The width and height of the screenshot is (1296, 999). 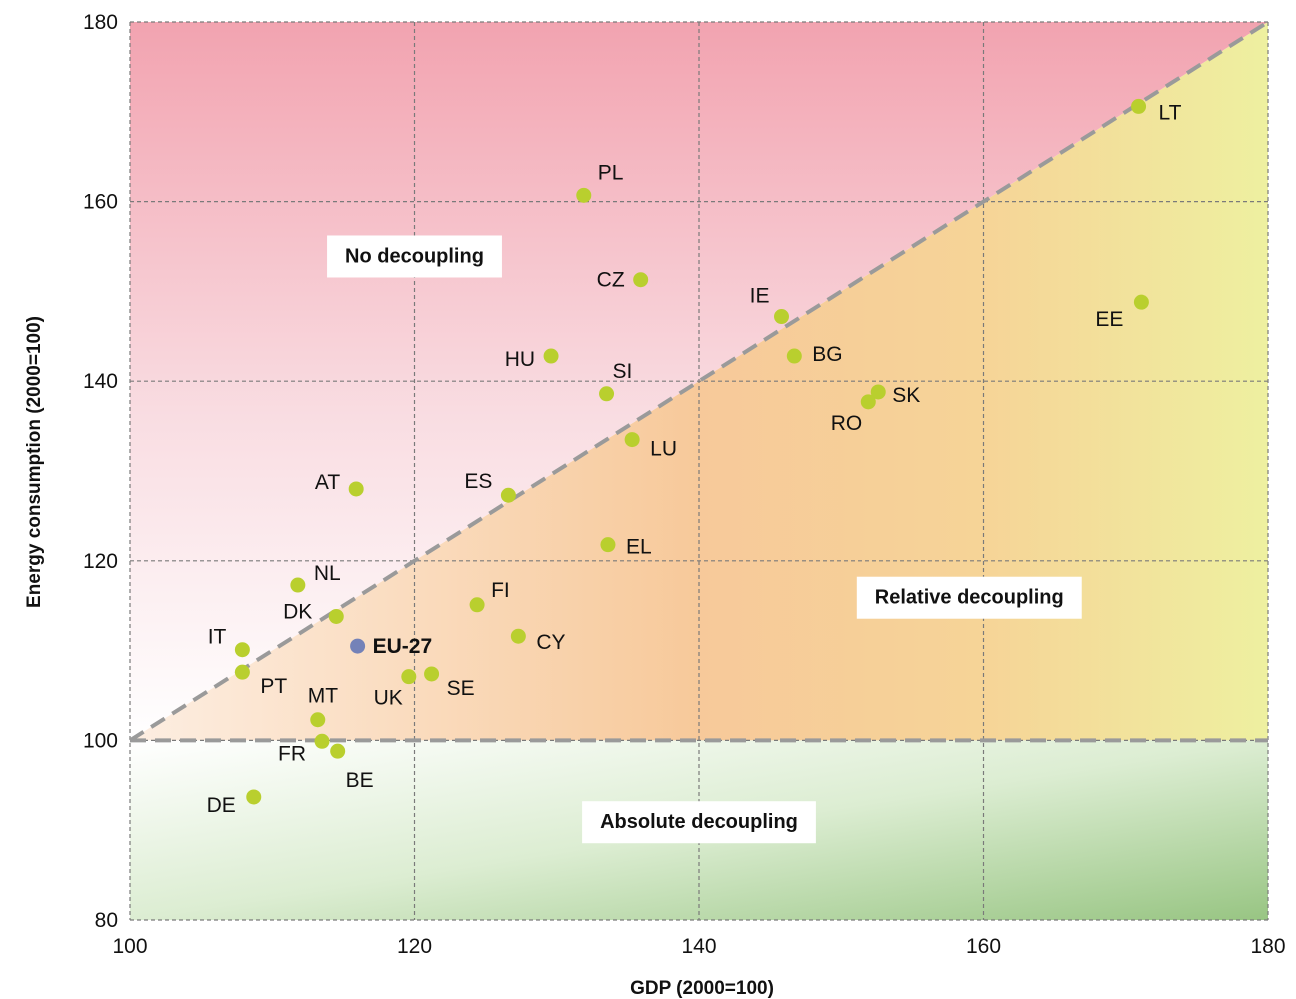 I want to click on data-point-hu: HU, so click(x=532, y=359).